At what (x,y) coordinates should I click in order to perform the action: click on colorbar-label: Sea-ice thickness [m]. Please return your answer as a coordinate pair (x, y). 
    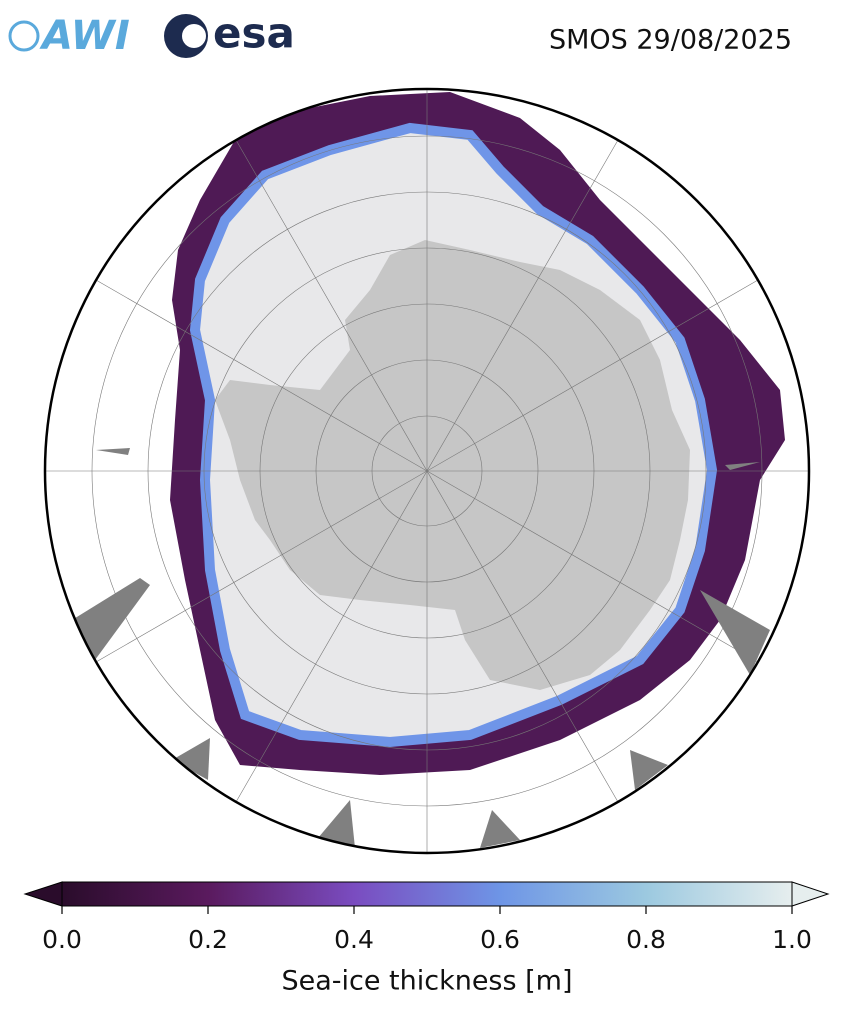
    Looking at the image, I should click on (426, 981).